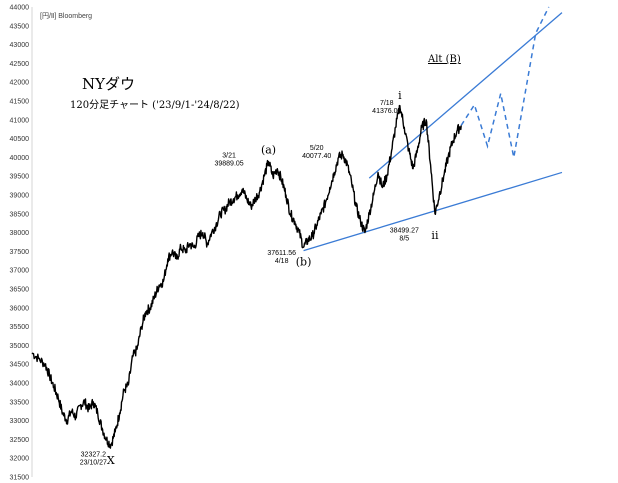 The image size is (618, 483). I want to click on y-tick-label: 40500, so click(20, 139).